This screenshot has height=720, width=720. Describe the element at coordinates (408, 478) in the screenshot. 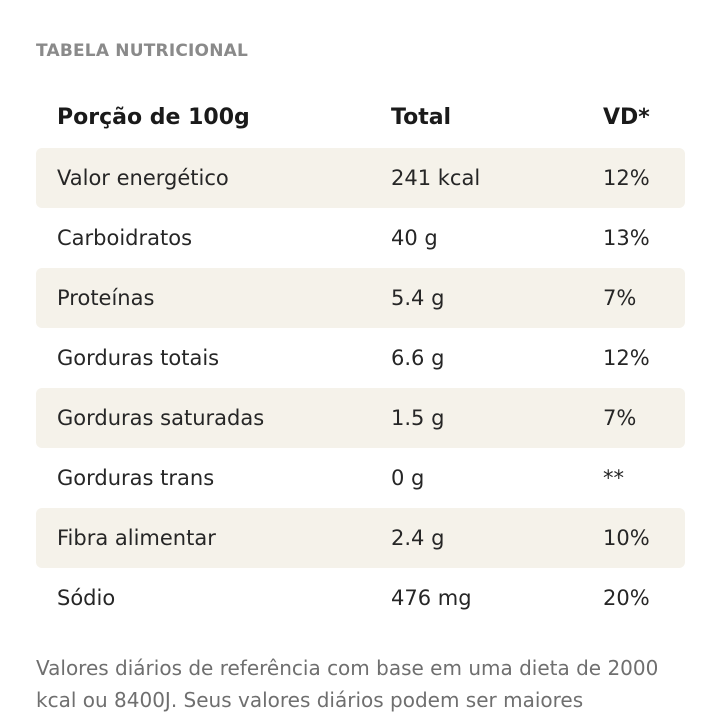

I see `nutrient-total: 0 g` at that location.